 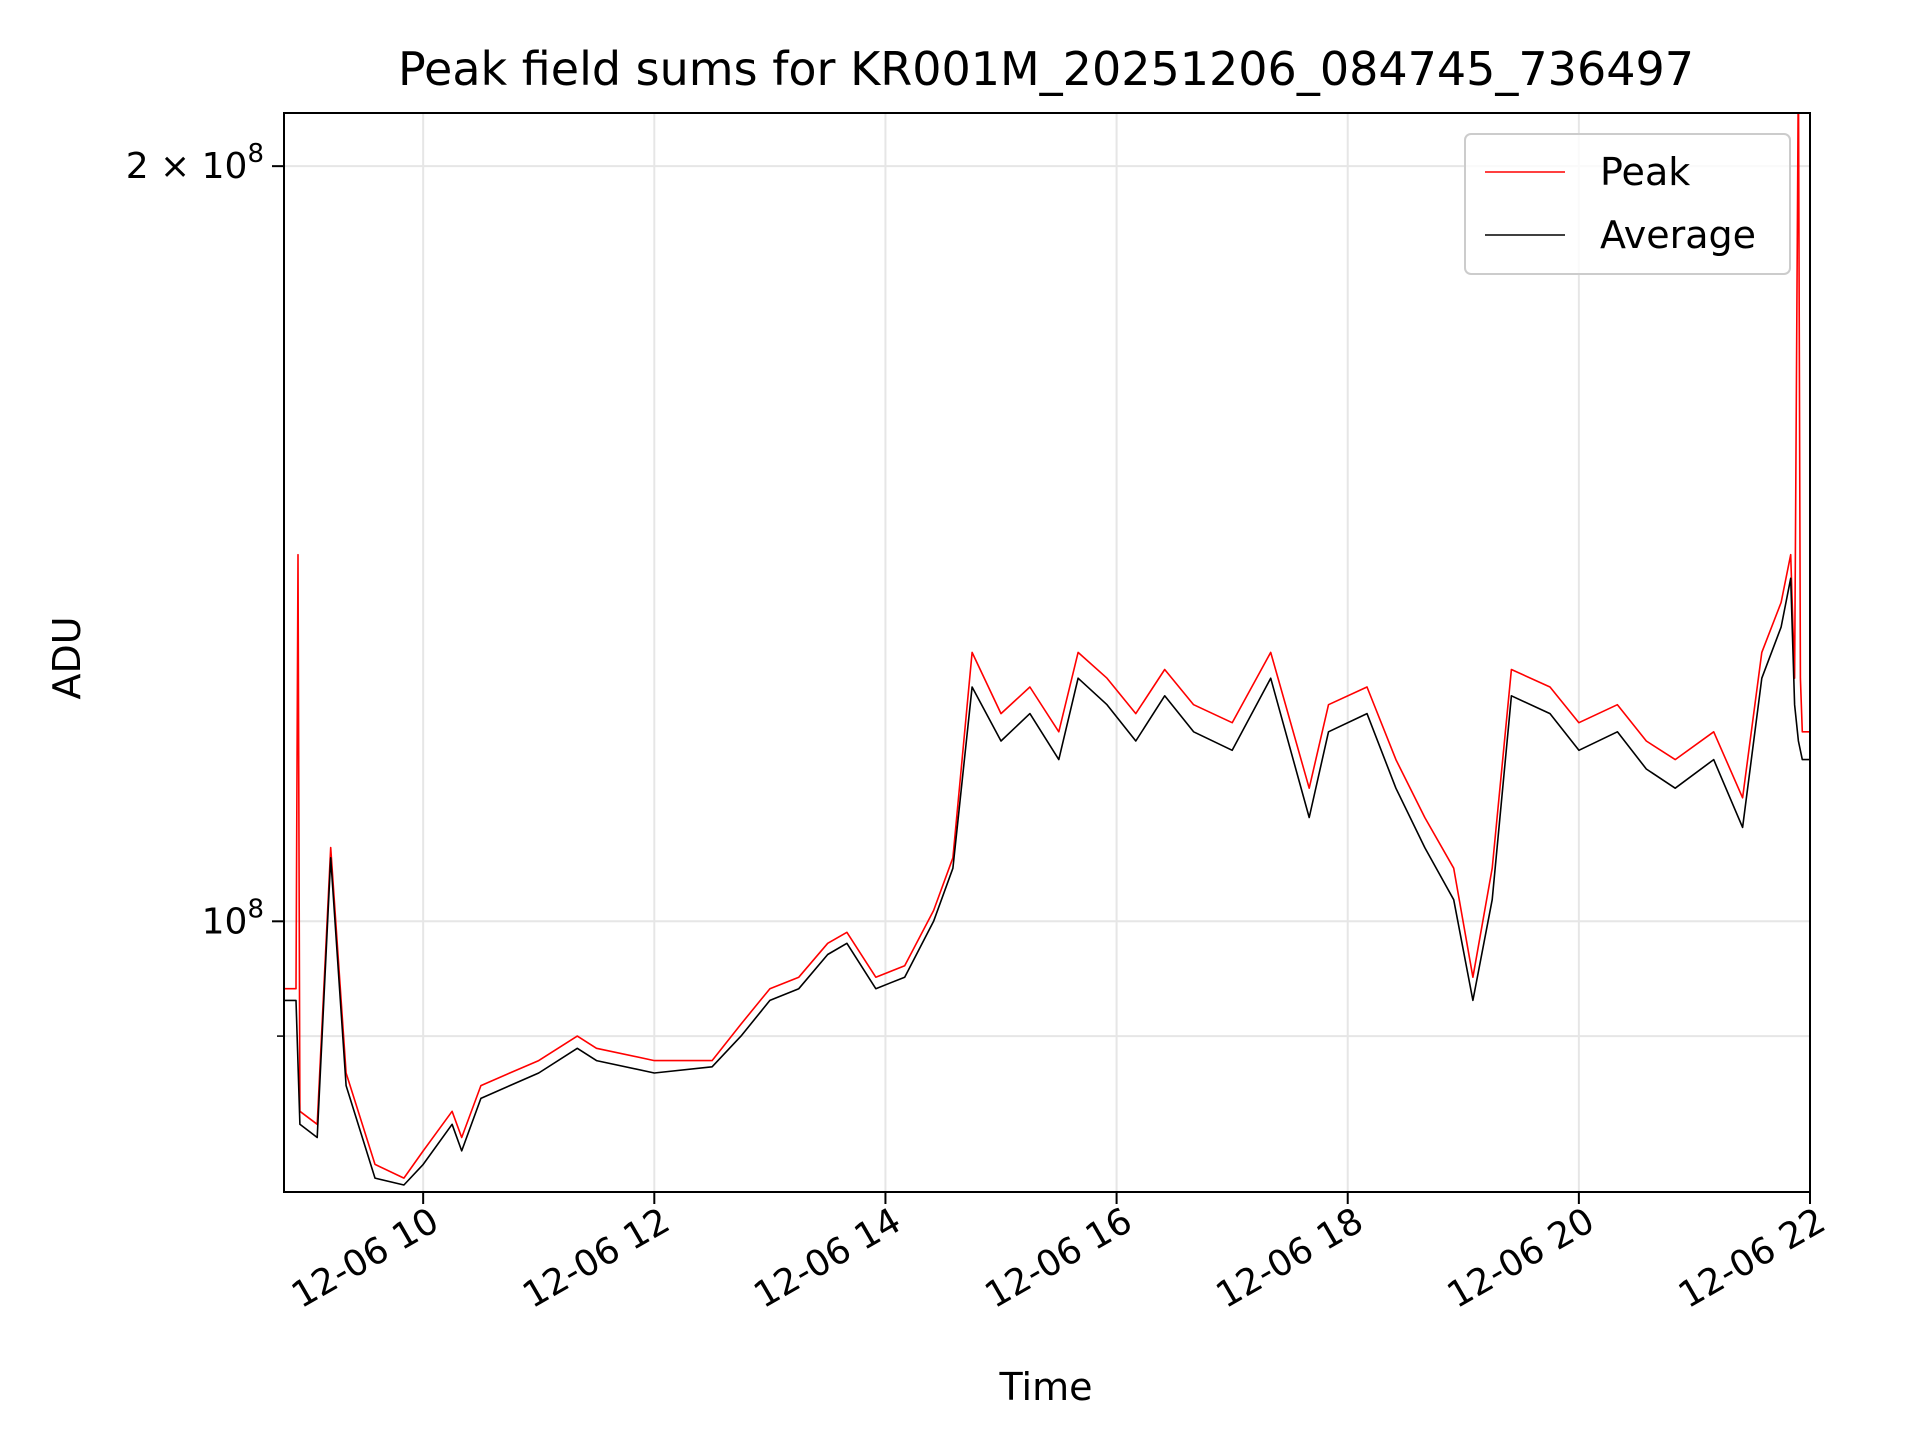 I want to click on legend-box, so click(x=1627, y=204).